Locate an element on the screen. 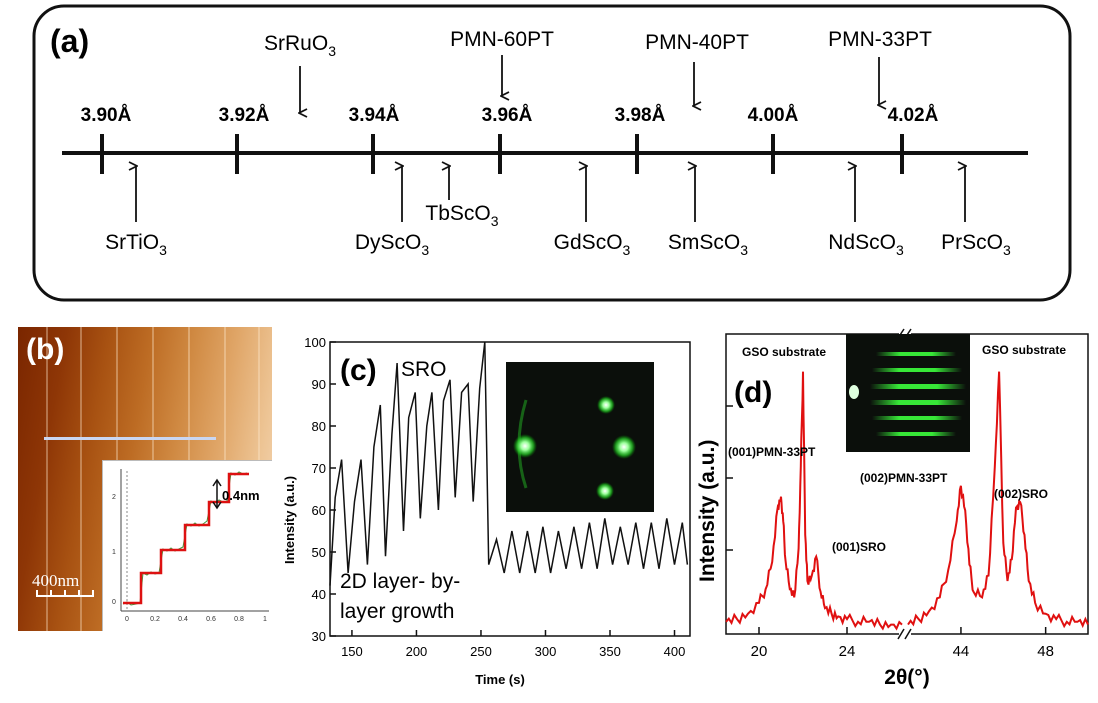 The image size is (1098, 703). lattice-ticks is located at coordinates (502, 154).